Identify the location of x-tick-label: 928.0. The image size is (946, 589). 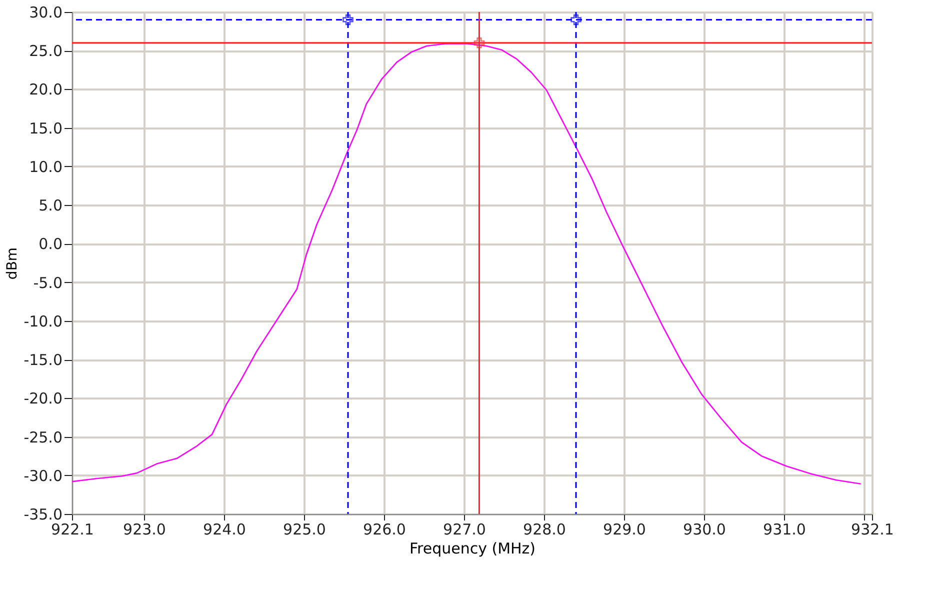
(544, 529).